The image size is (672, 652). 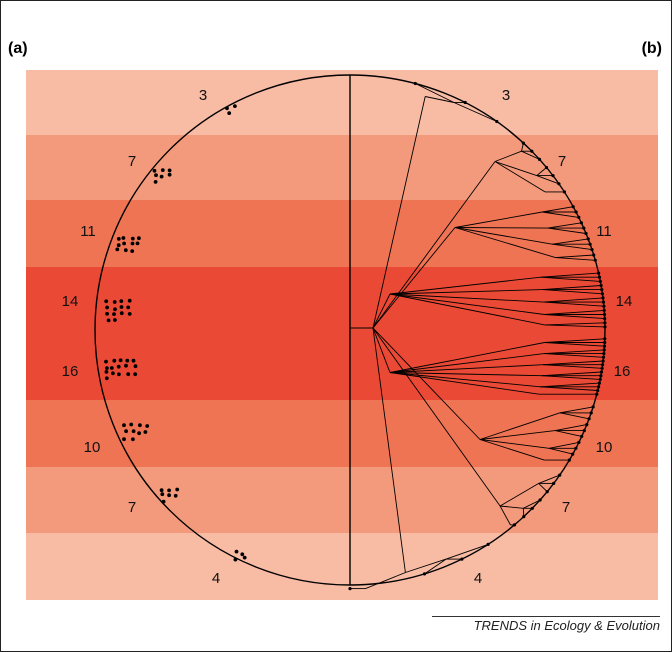 I want to click on right-band-count: 7, so click(x=562, y=161).